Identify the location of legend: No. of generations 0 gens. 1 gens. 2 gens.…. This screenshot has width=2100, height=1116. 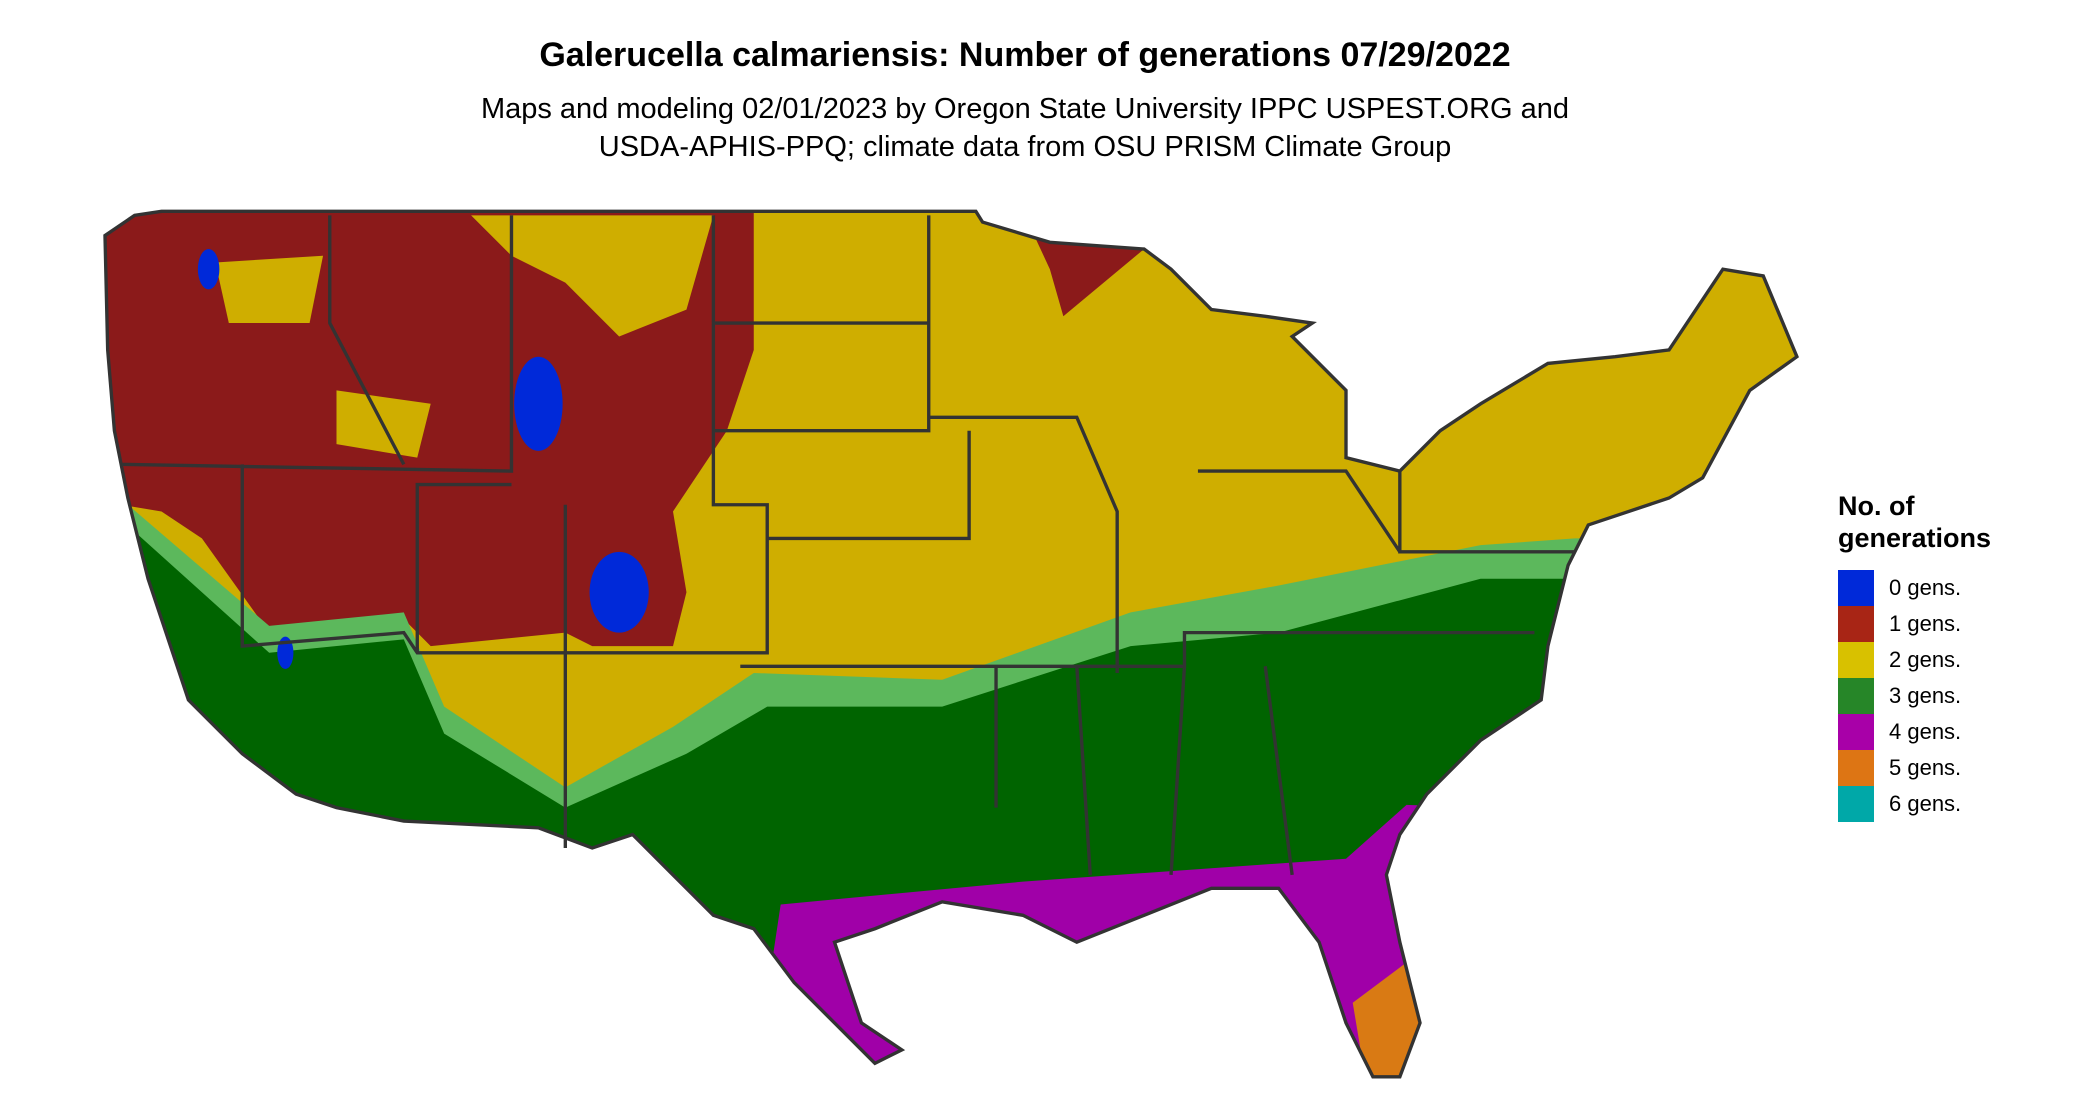
(1914, 656).